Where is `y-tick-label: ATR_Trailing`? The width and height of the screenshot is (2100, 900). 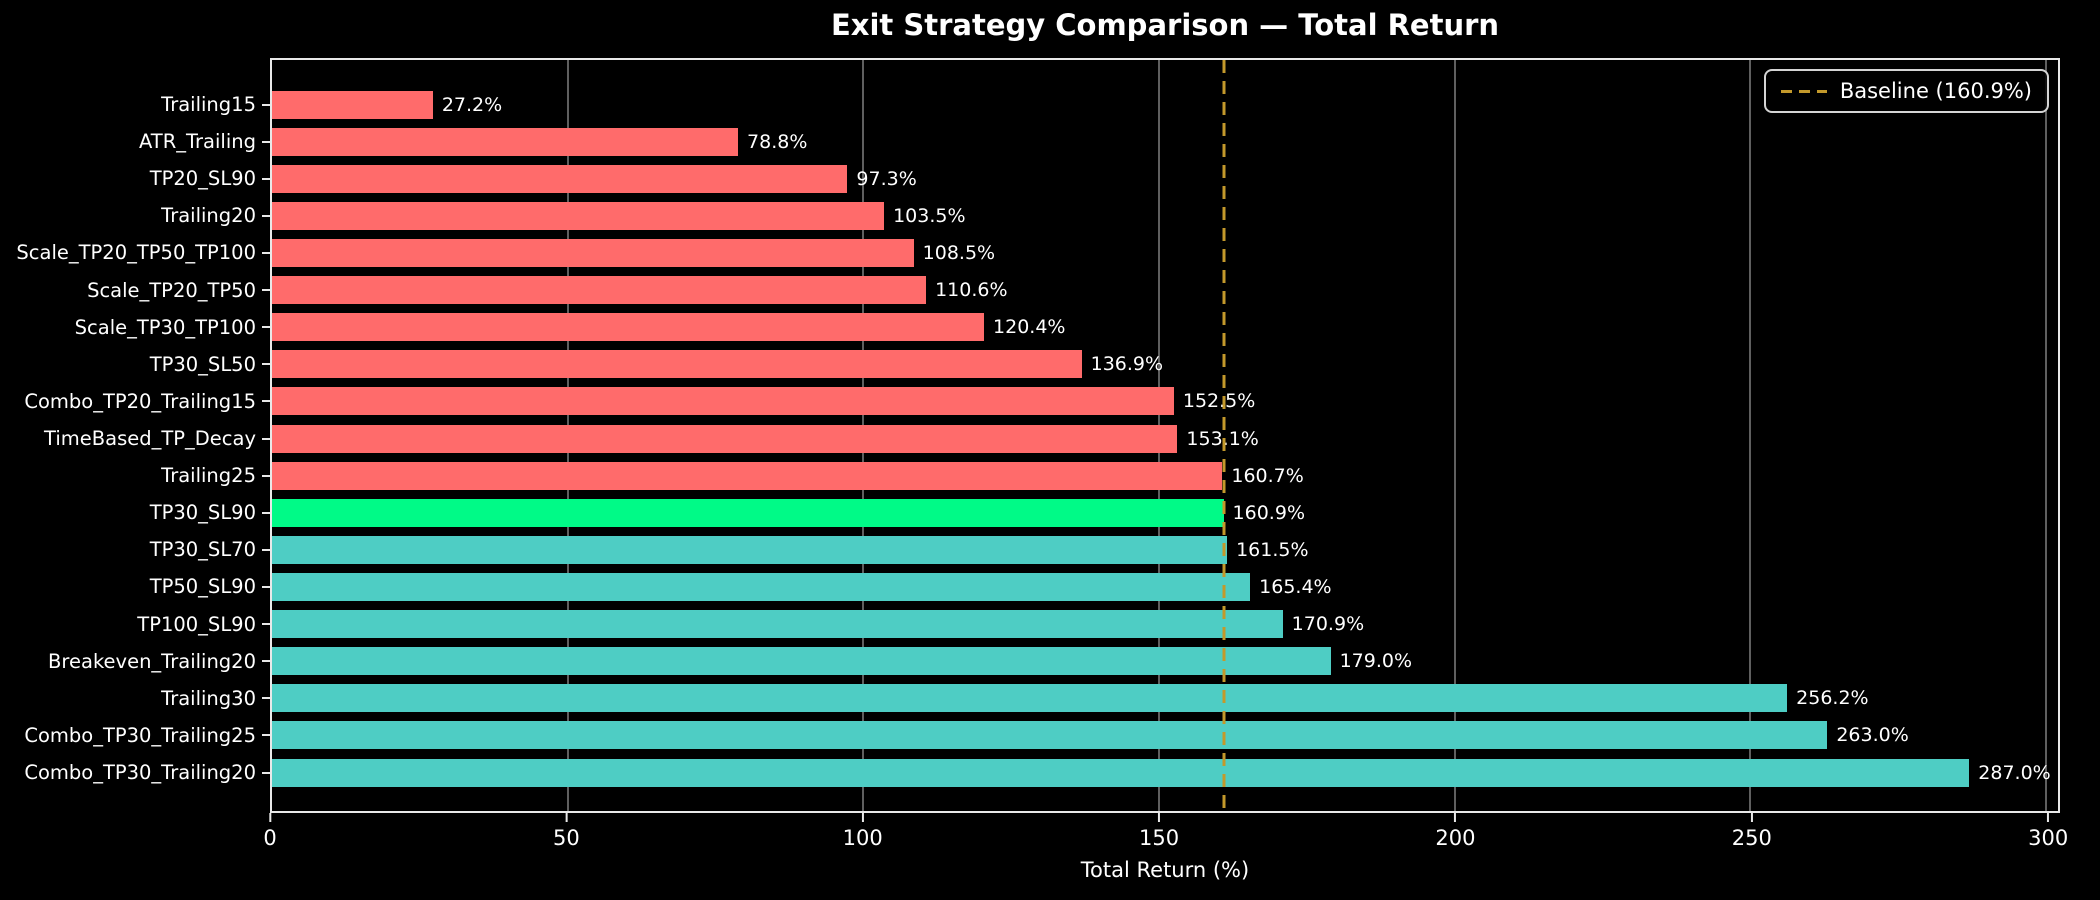
y-tick-label: ATR_Trailing is located at coordinates (197, 142).